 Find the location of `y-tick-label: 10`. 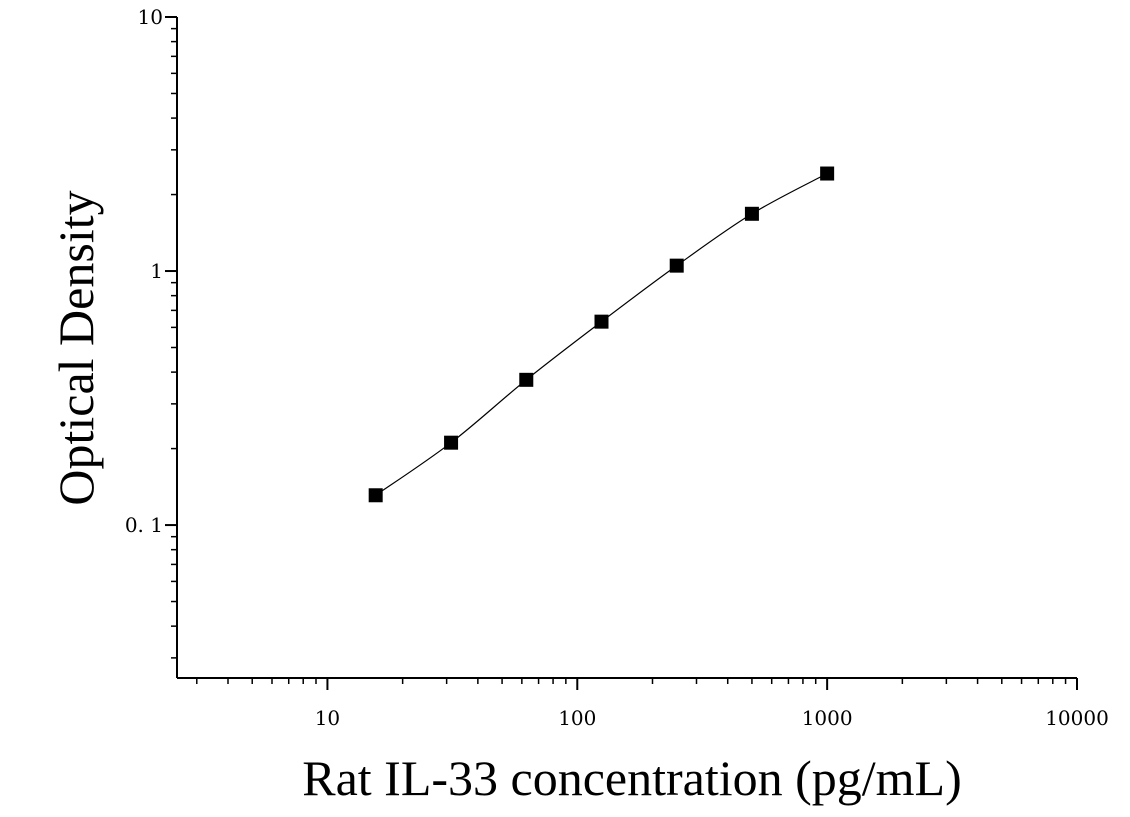

y-tick-label: 10 is located at coordinates (150, 17).